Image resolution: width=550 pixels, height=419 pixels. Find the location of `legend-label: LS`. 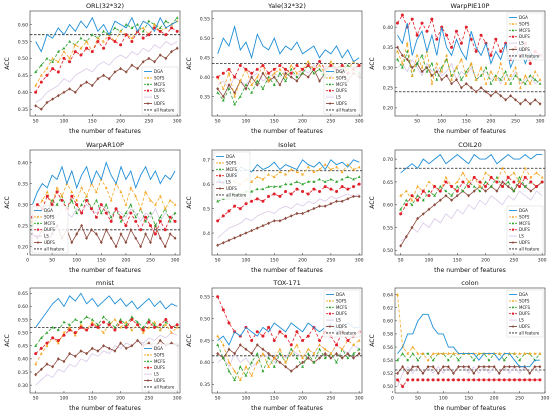

legend-label: LS is located at coordinates (521, 320).